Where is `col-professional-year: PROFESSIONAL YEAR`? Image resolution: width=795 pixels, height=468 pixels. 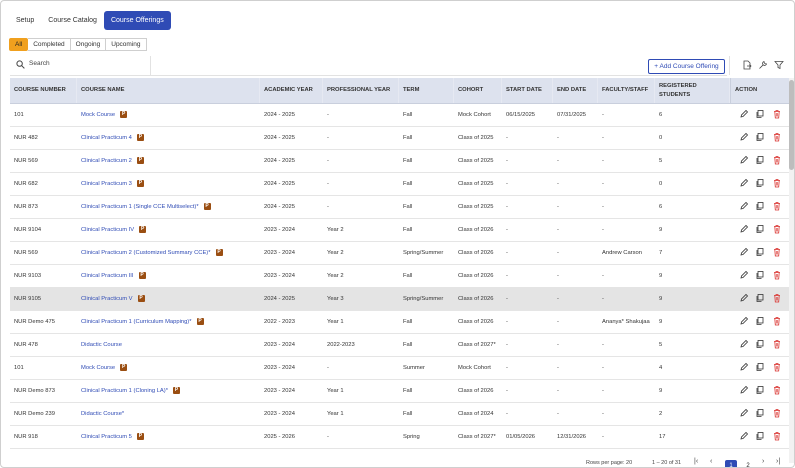
col-professional-year: PROFESSIONAL YEAR is located at coordinates (361, 90).